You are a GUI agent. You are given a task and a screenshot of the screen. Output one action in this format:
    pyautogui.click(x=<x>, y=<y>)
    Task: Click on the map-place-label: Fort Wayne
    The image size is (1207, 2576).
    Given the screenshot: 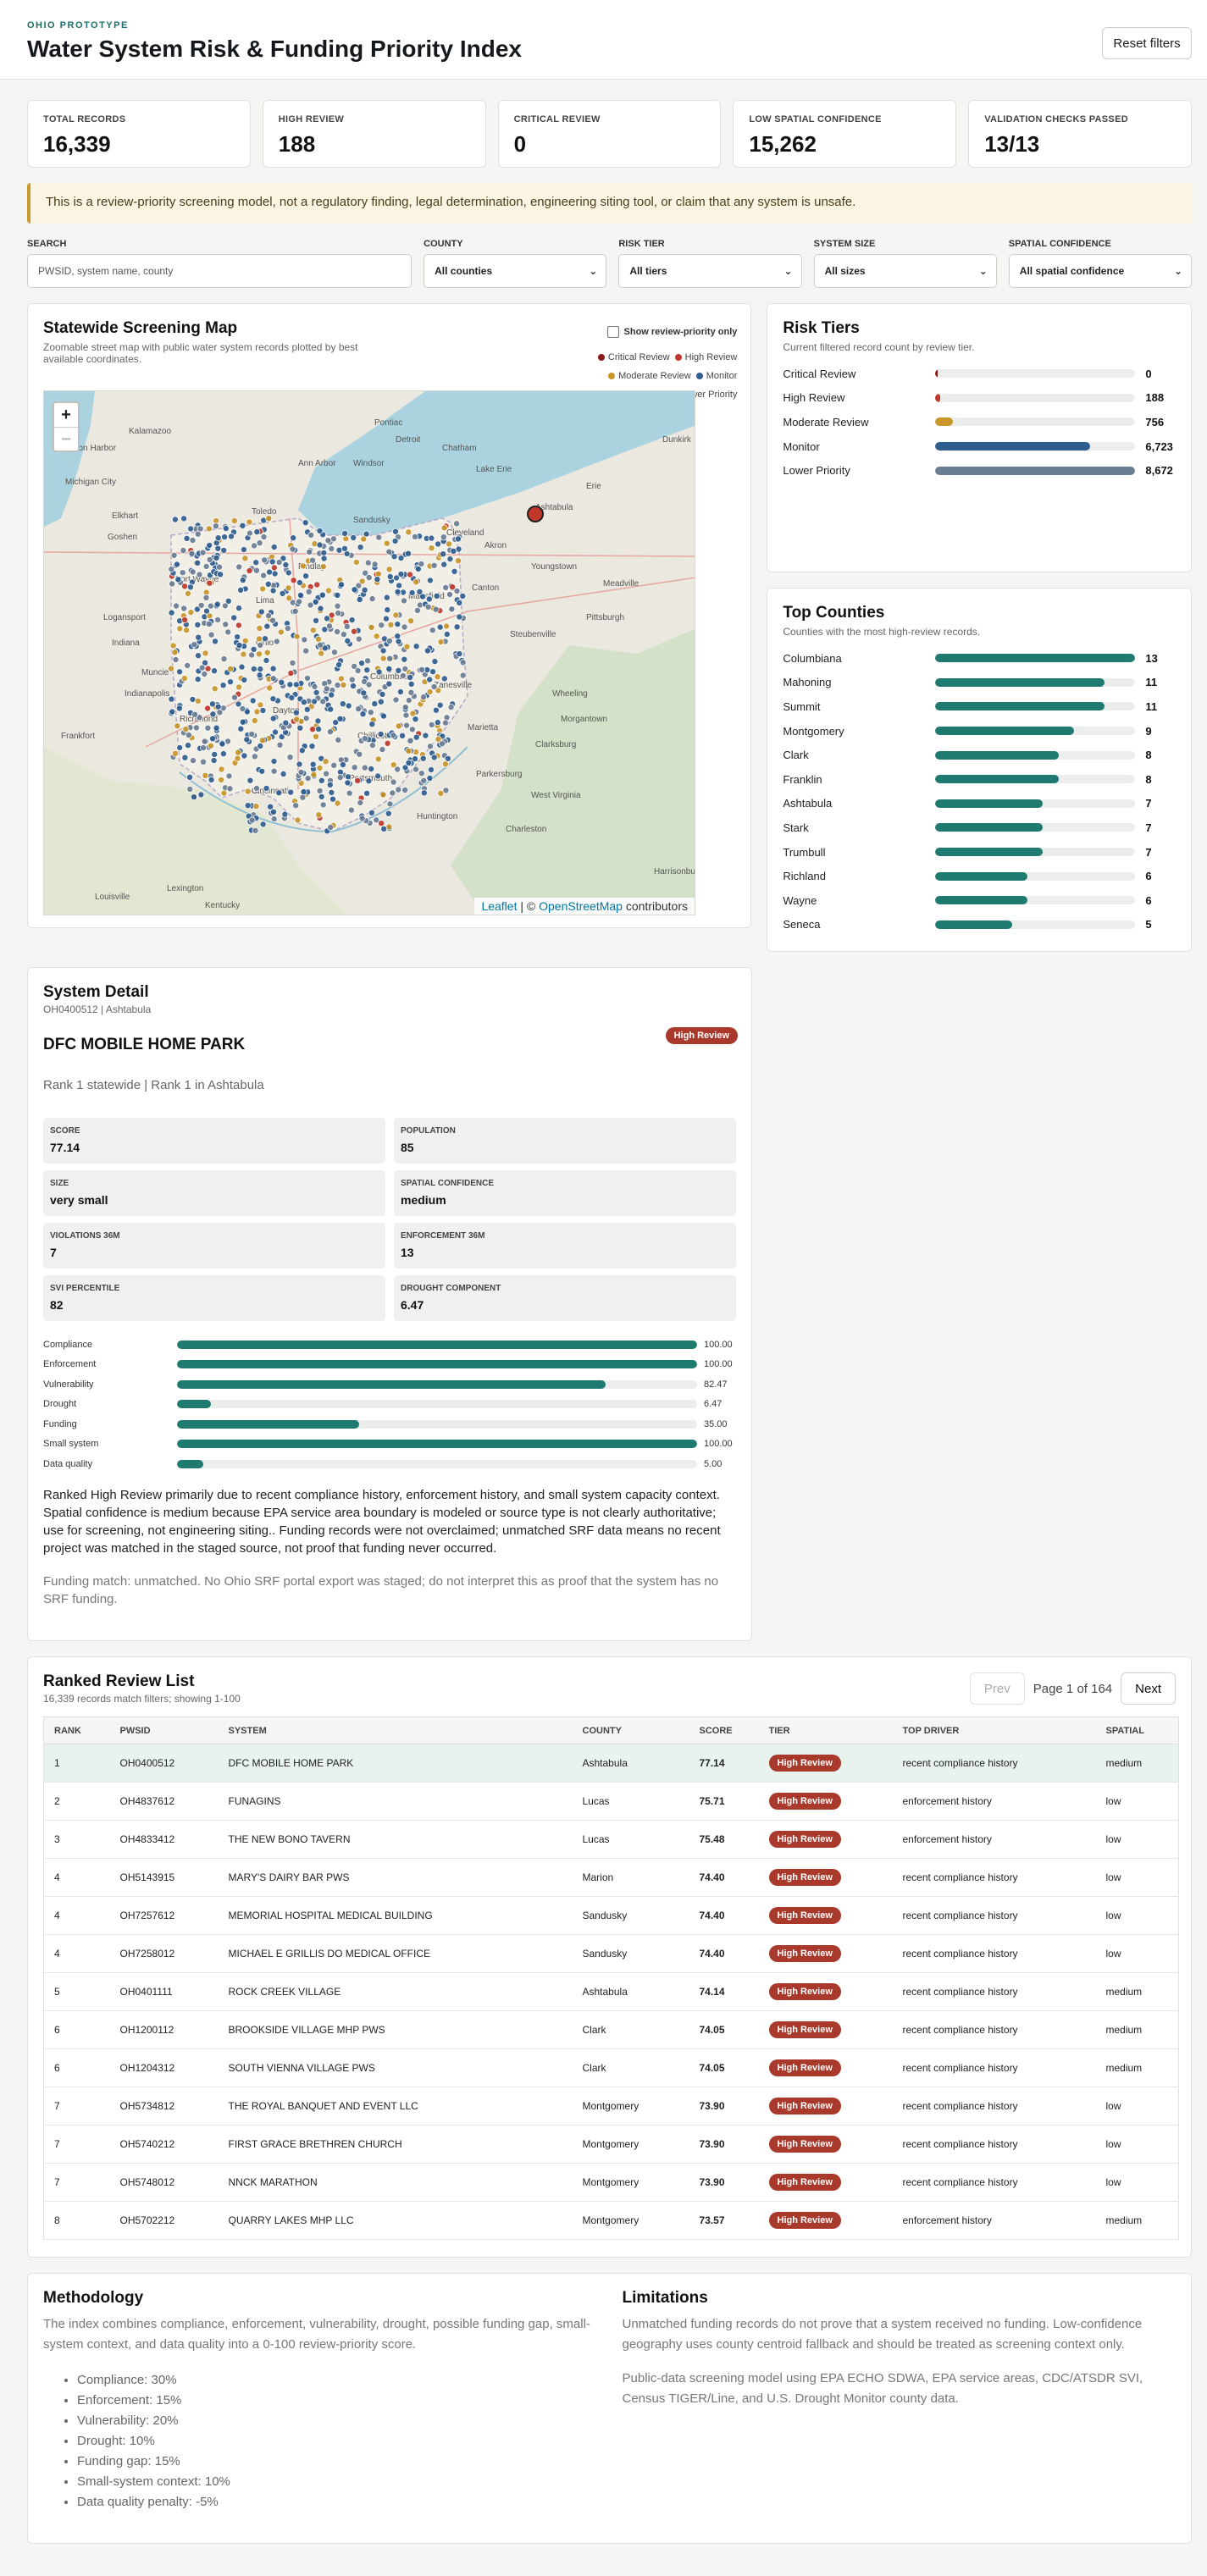 What is the action you would take?
    pyautogui.click(x=197, y=579)
    